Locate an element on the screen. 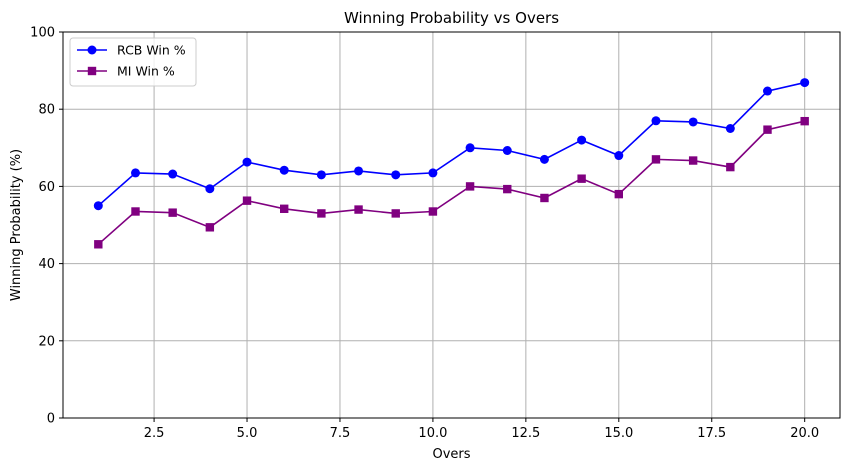  x-tick-label: 2.5 is located at coordinates (154, 433).